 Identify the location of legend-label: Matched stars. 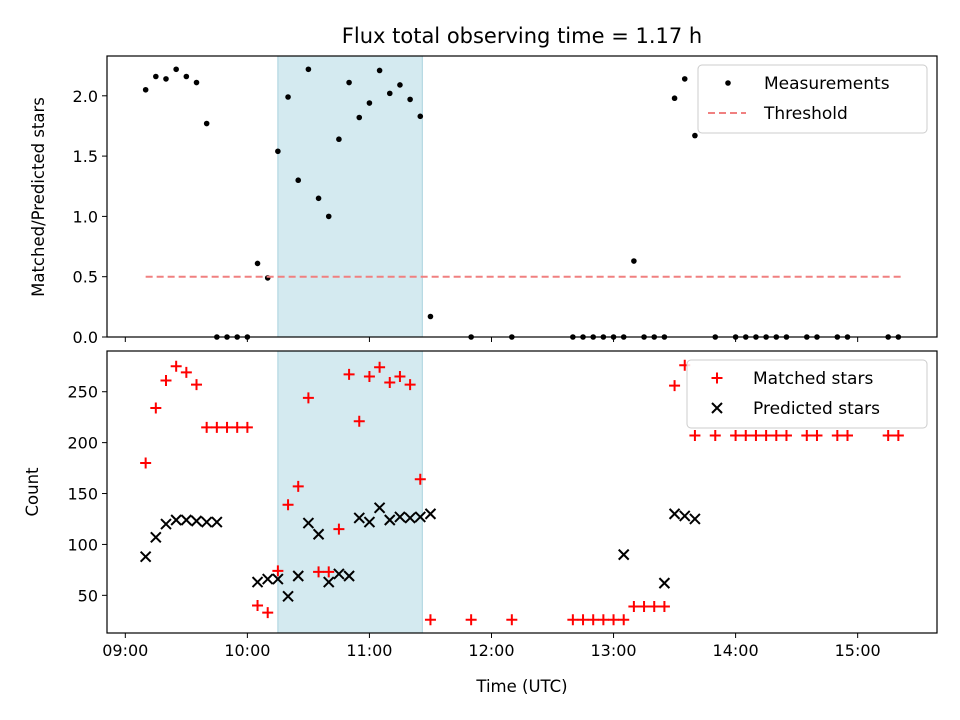
(813, 379).